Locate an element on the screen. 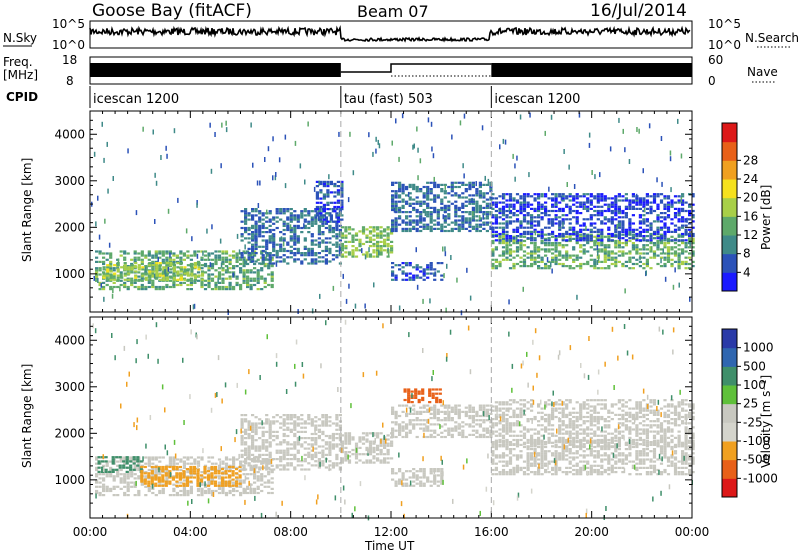  noise-panel-frame is located at coordinates (391, 34).